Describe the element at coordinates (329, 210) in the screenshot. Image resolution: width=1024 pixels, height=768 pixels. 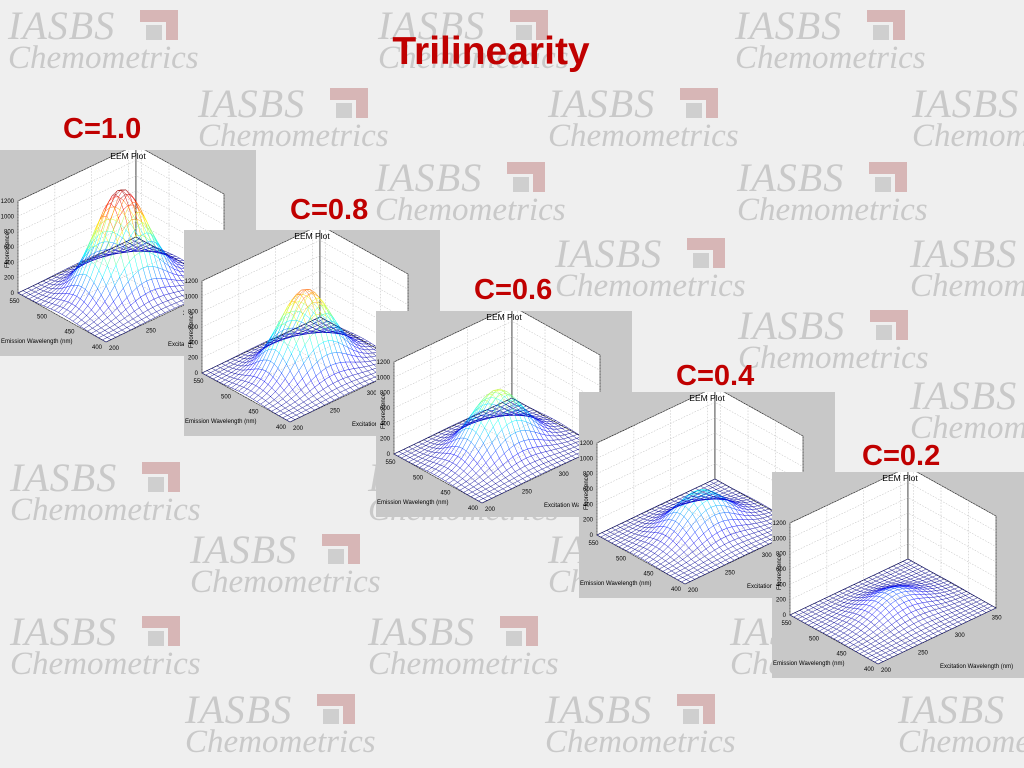
I see `concentration-label-2: C=0.8` at that location.